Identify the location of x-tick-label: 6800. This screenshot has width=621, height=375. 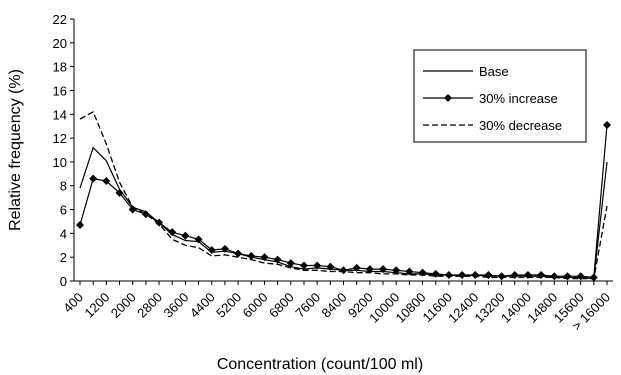
(281, 305).